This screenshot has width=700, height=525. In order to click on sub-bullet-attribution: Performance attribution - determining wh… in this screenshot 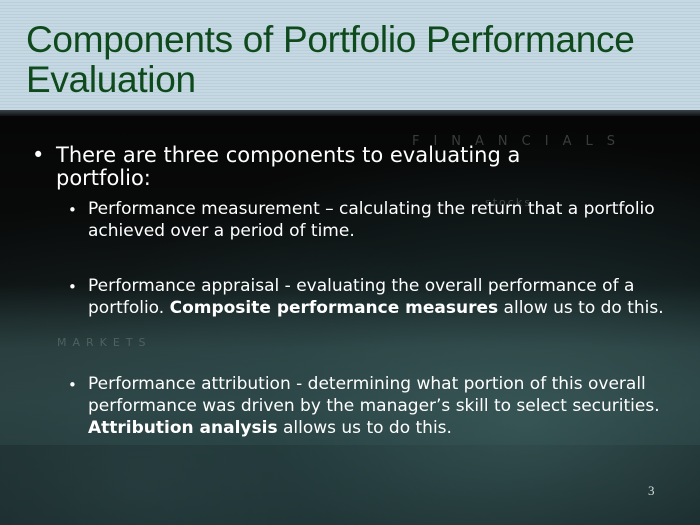, I will do `click(388, 406)`.